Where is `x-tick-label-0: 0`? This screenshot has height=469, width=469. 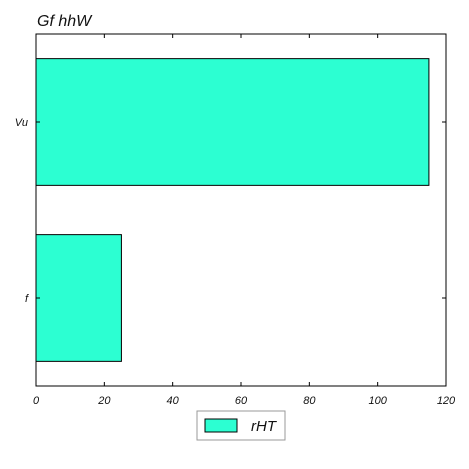 x-tick-label-0: 0 is located at coordinates (36, 401).